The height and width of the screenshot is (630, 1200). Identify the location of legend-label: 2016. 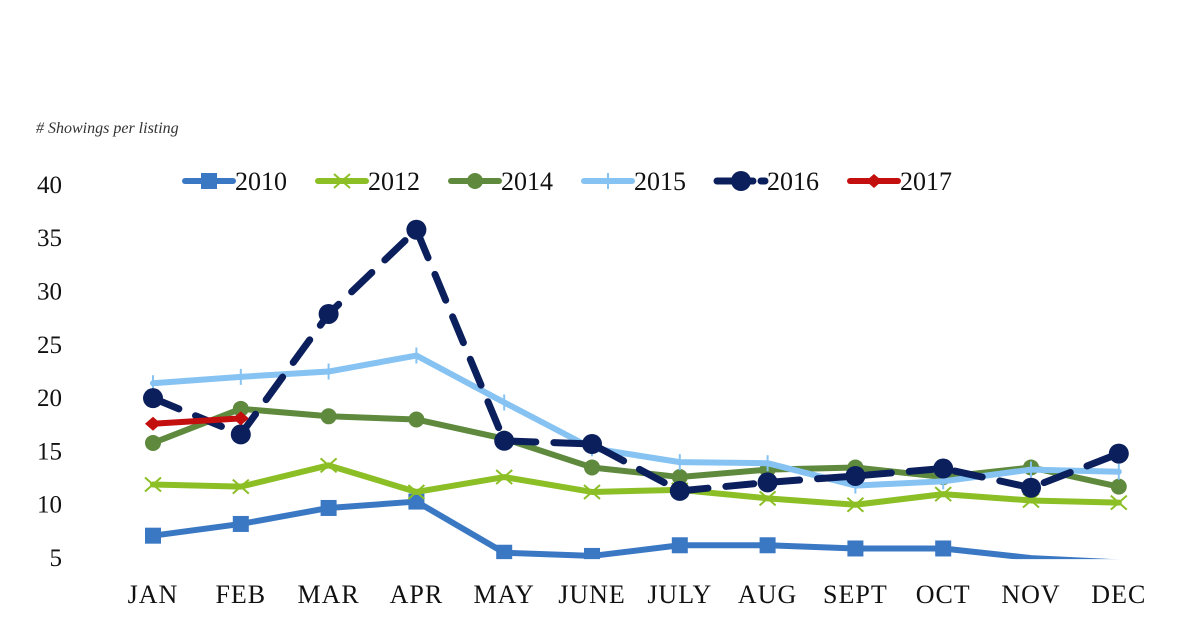
(793, 181).